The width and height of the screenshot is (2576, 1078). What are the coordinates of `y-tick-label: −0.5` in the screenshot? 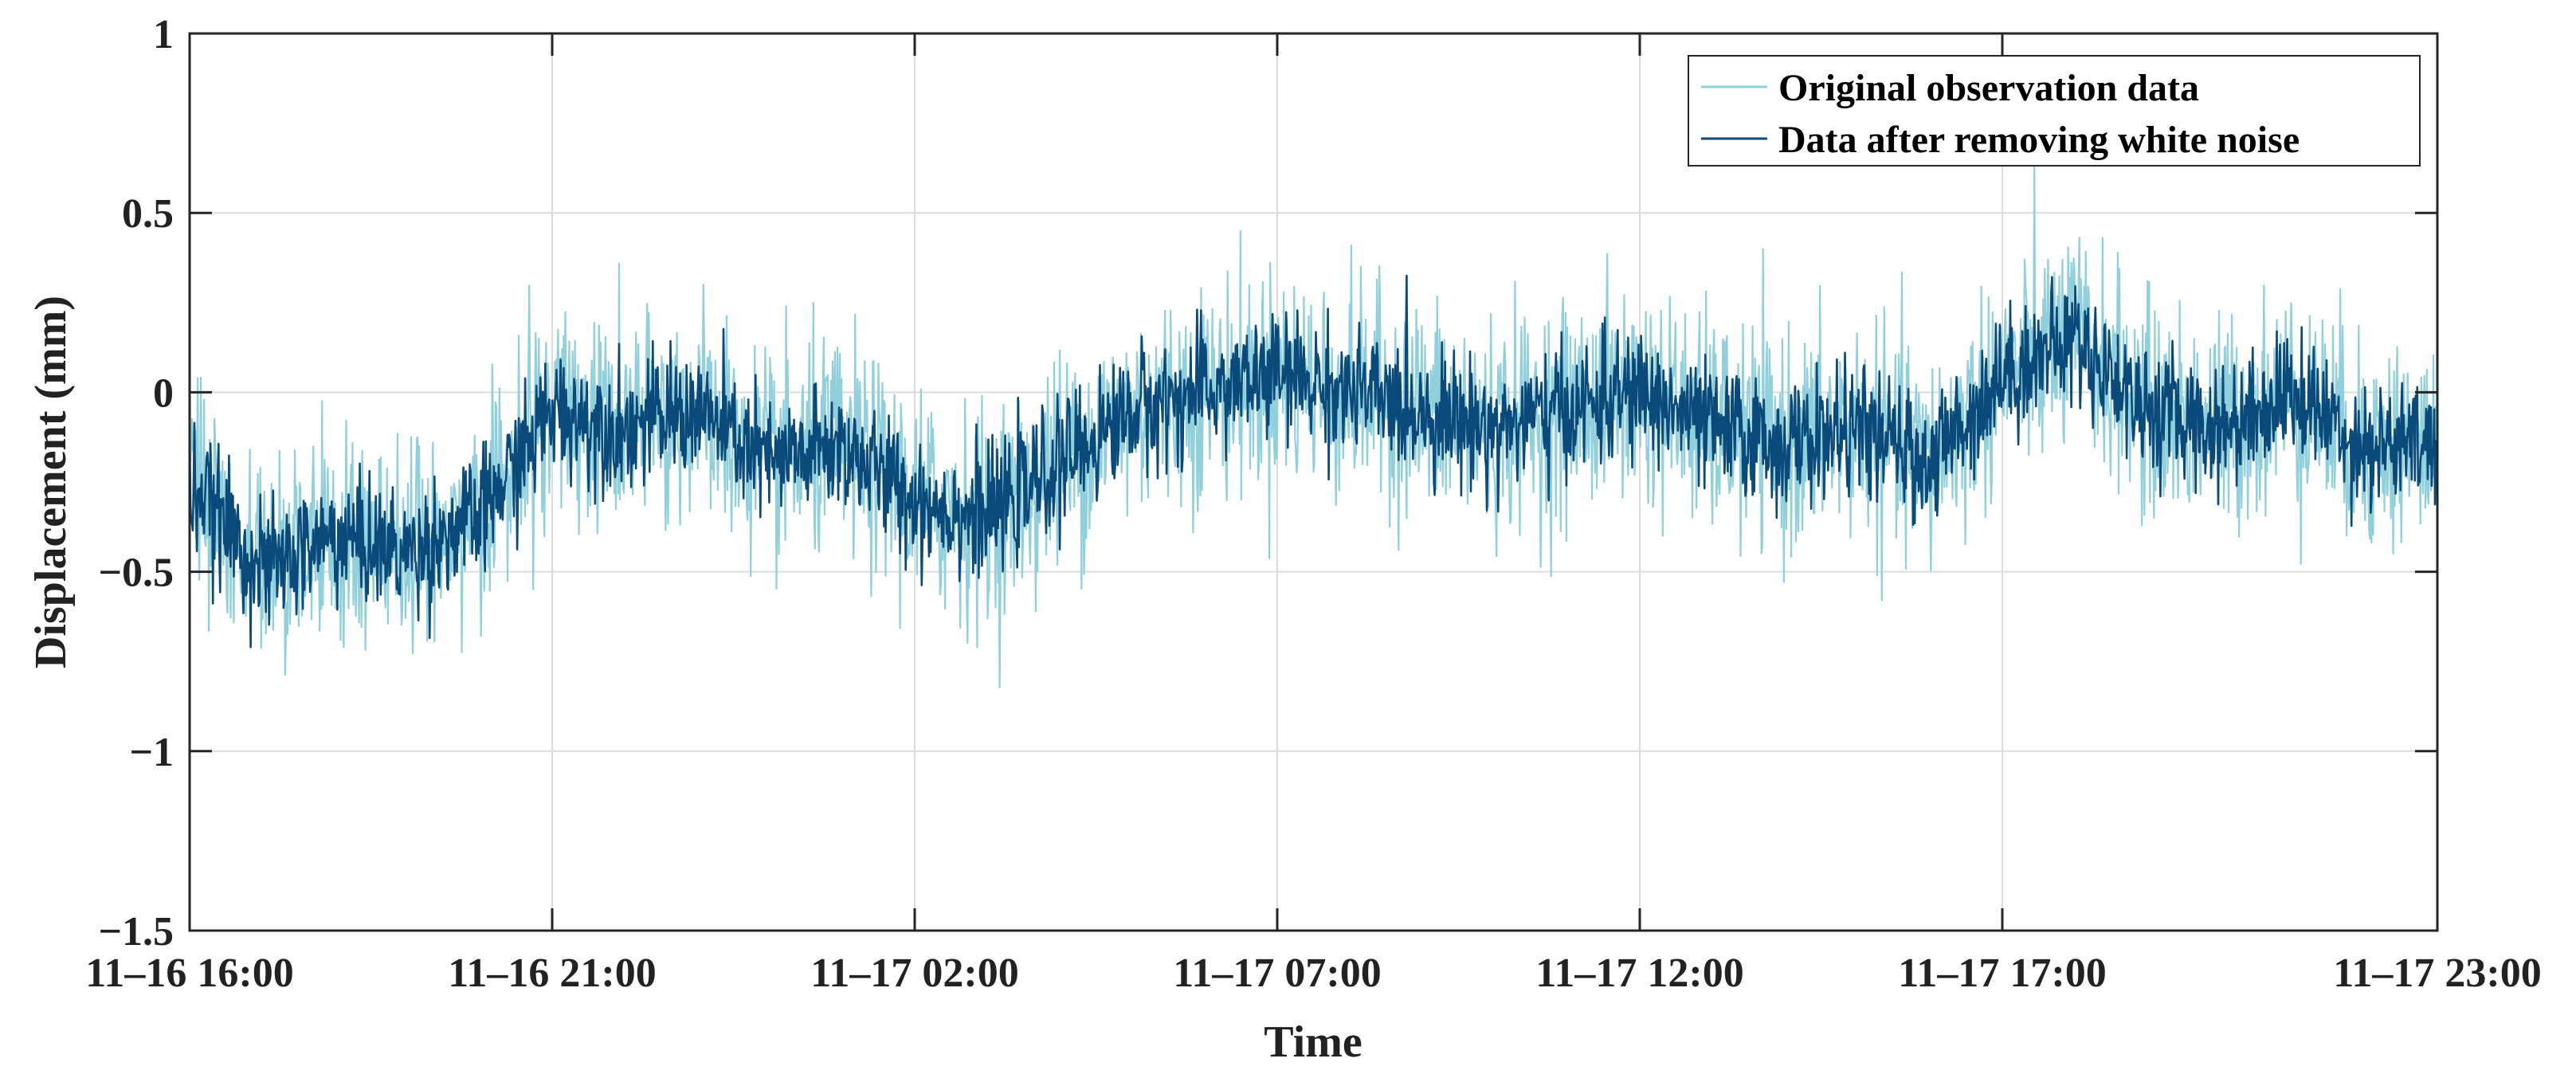 It's located at (136, 573).